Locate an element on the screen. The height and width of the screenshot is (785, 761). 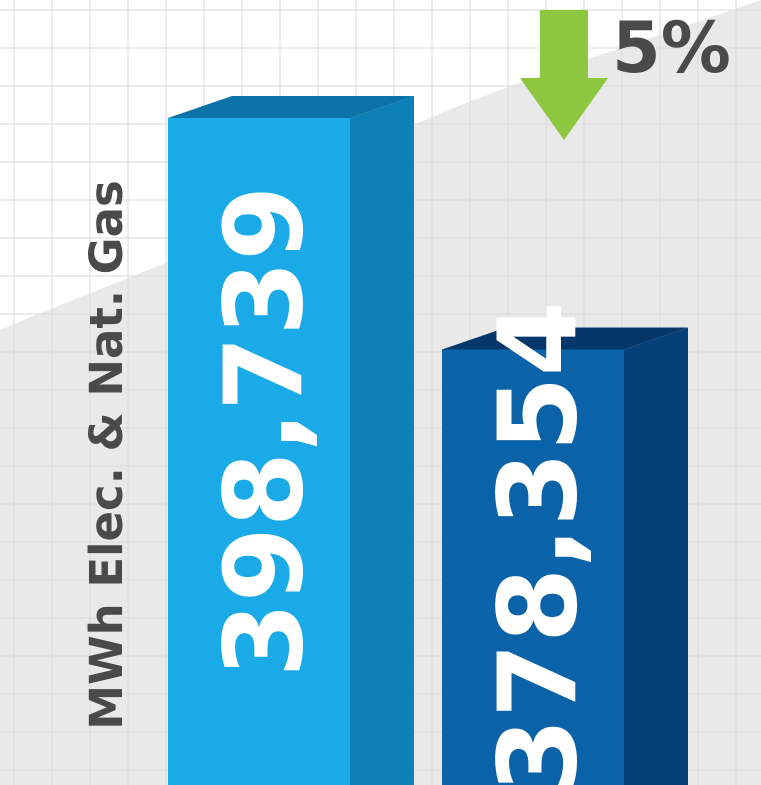
bar-front is located at coordinates (533, 567).